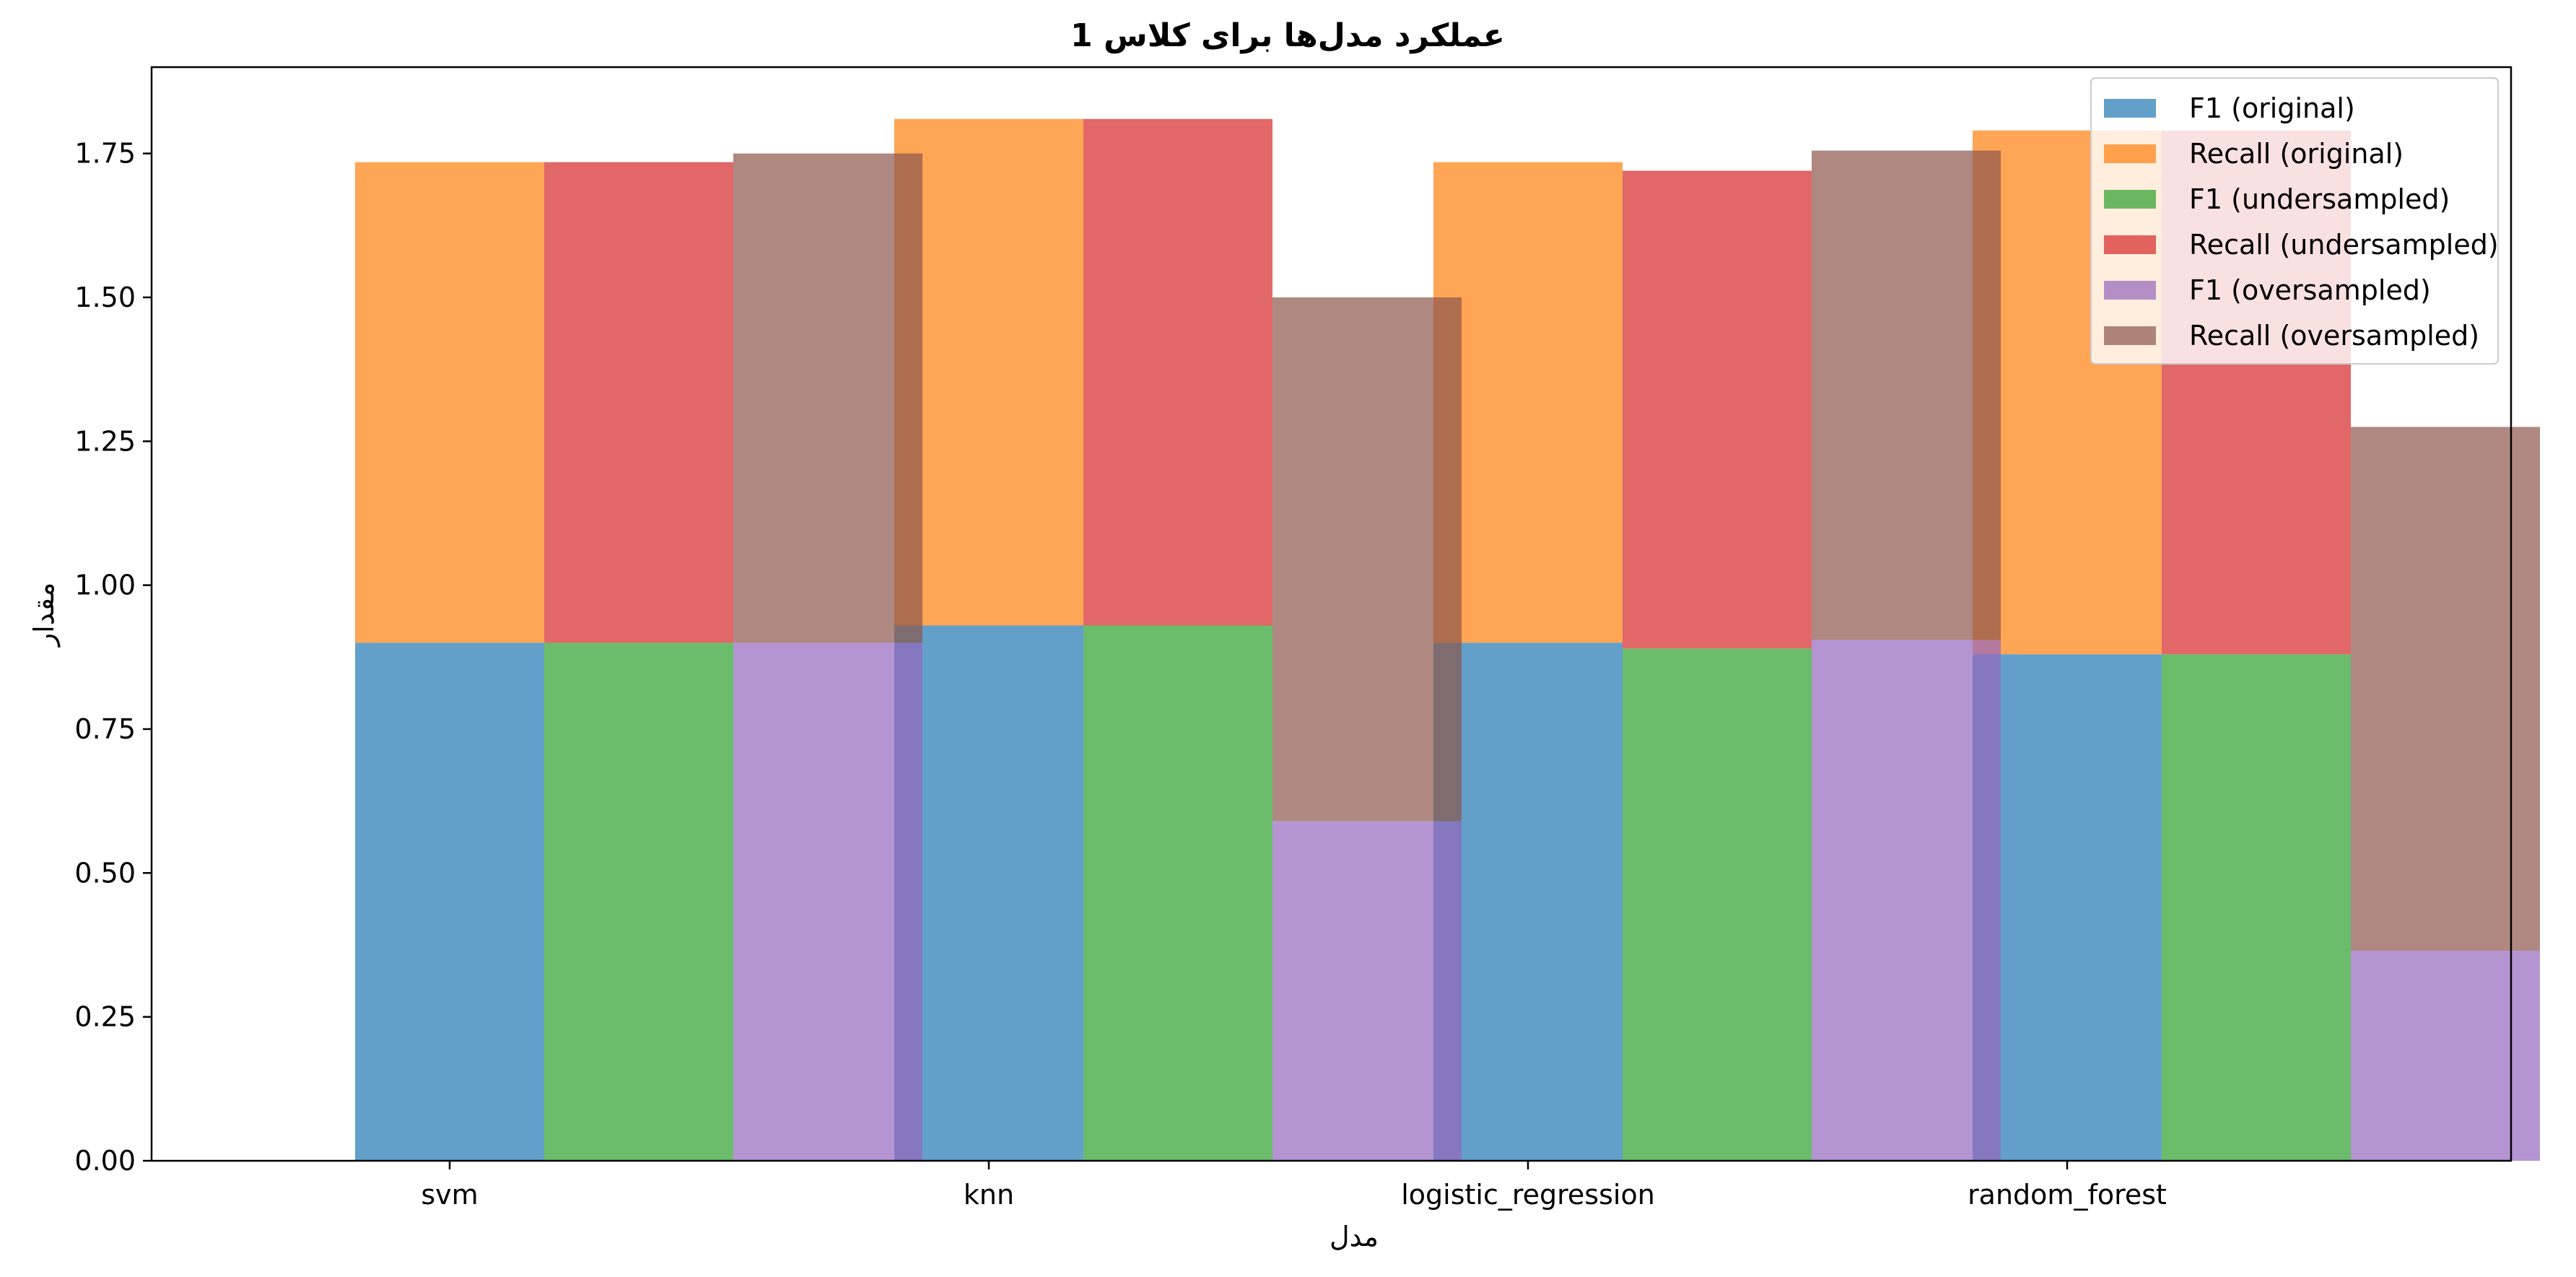  What do you see at coordinates (2272, 108) in the screenshot?
I see `legend-label-0: F1 (original)` at bounding box center [2272, 108].